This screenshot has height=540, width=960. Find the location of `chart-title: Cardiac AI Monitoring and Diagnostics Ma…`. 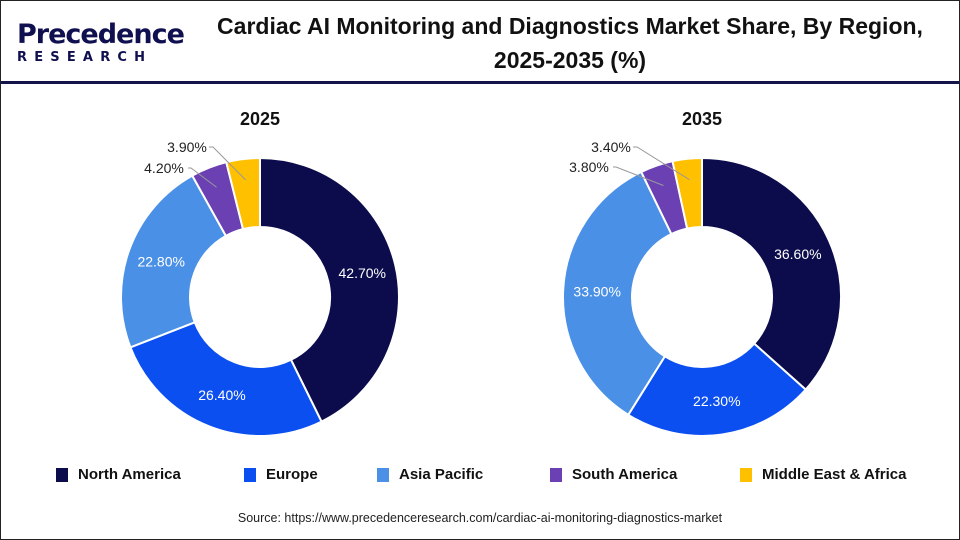

chart-title: Cardiac AI Monitoring and Diagnostics Ma… is located at coordinates (570, 43).